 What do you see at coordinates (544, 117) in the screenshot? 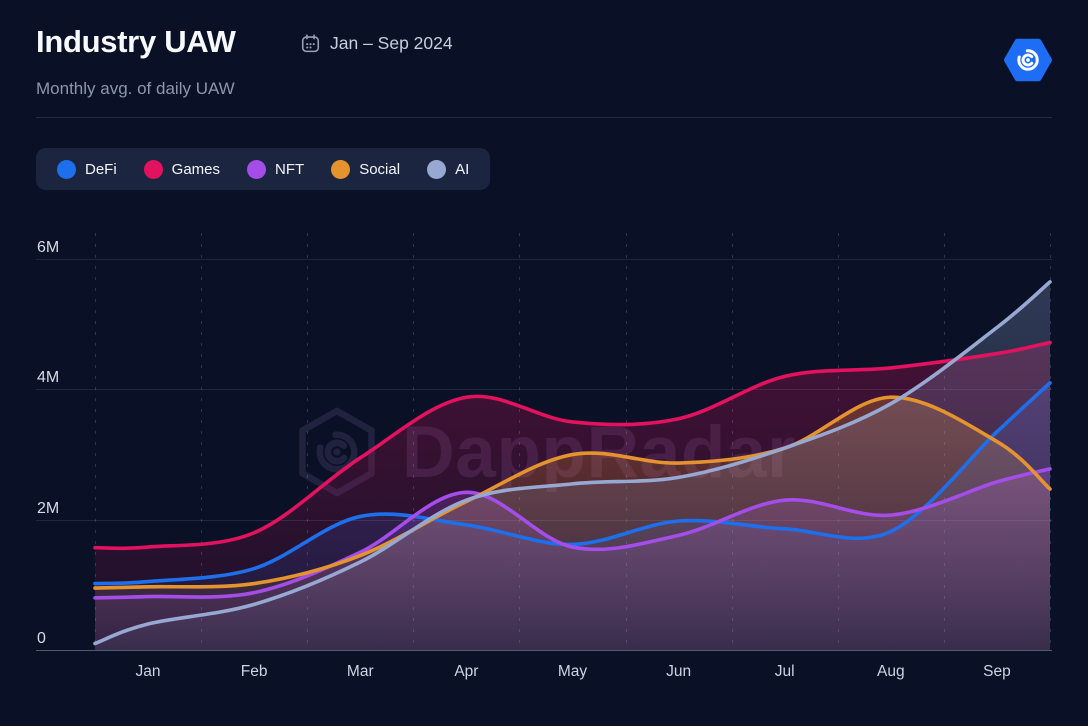
I see `header-divider` at bounding box center [544, 117].